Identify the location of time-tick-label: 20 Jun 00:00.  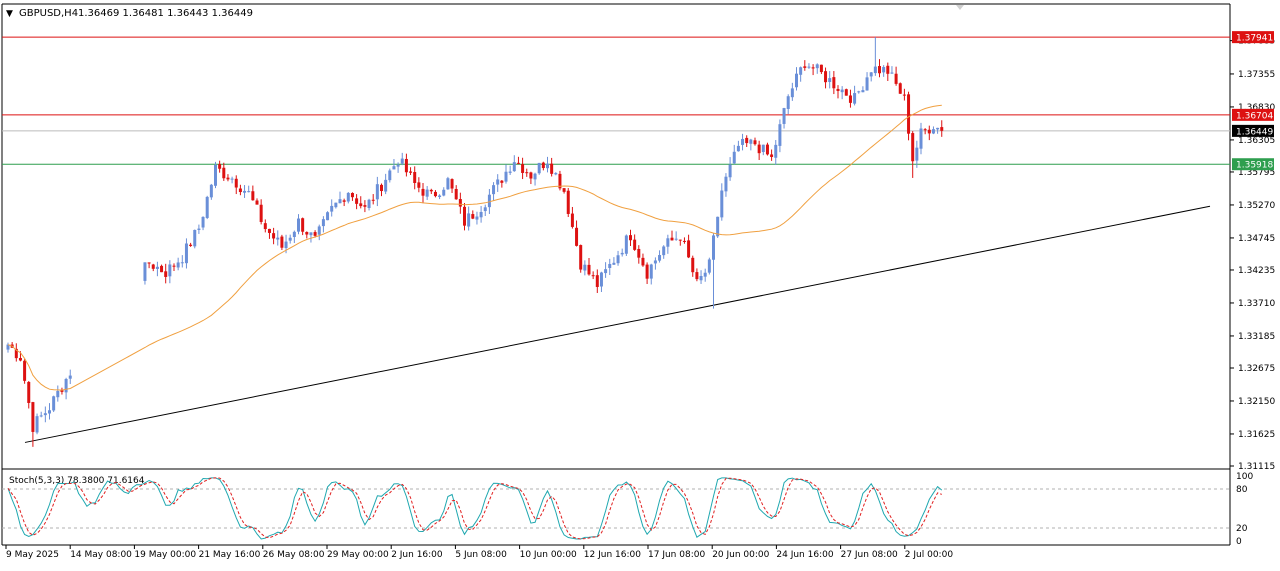
(740, 555).